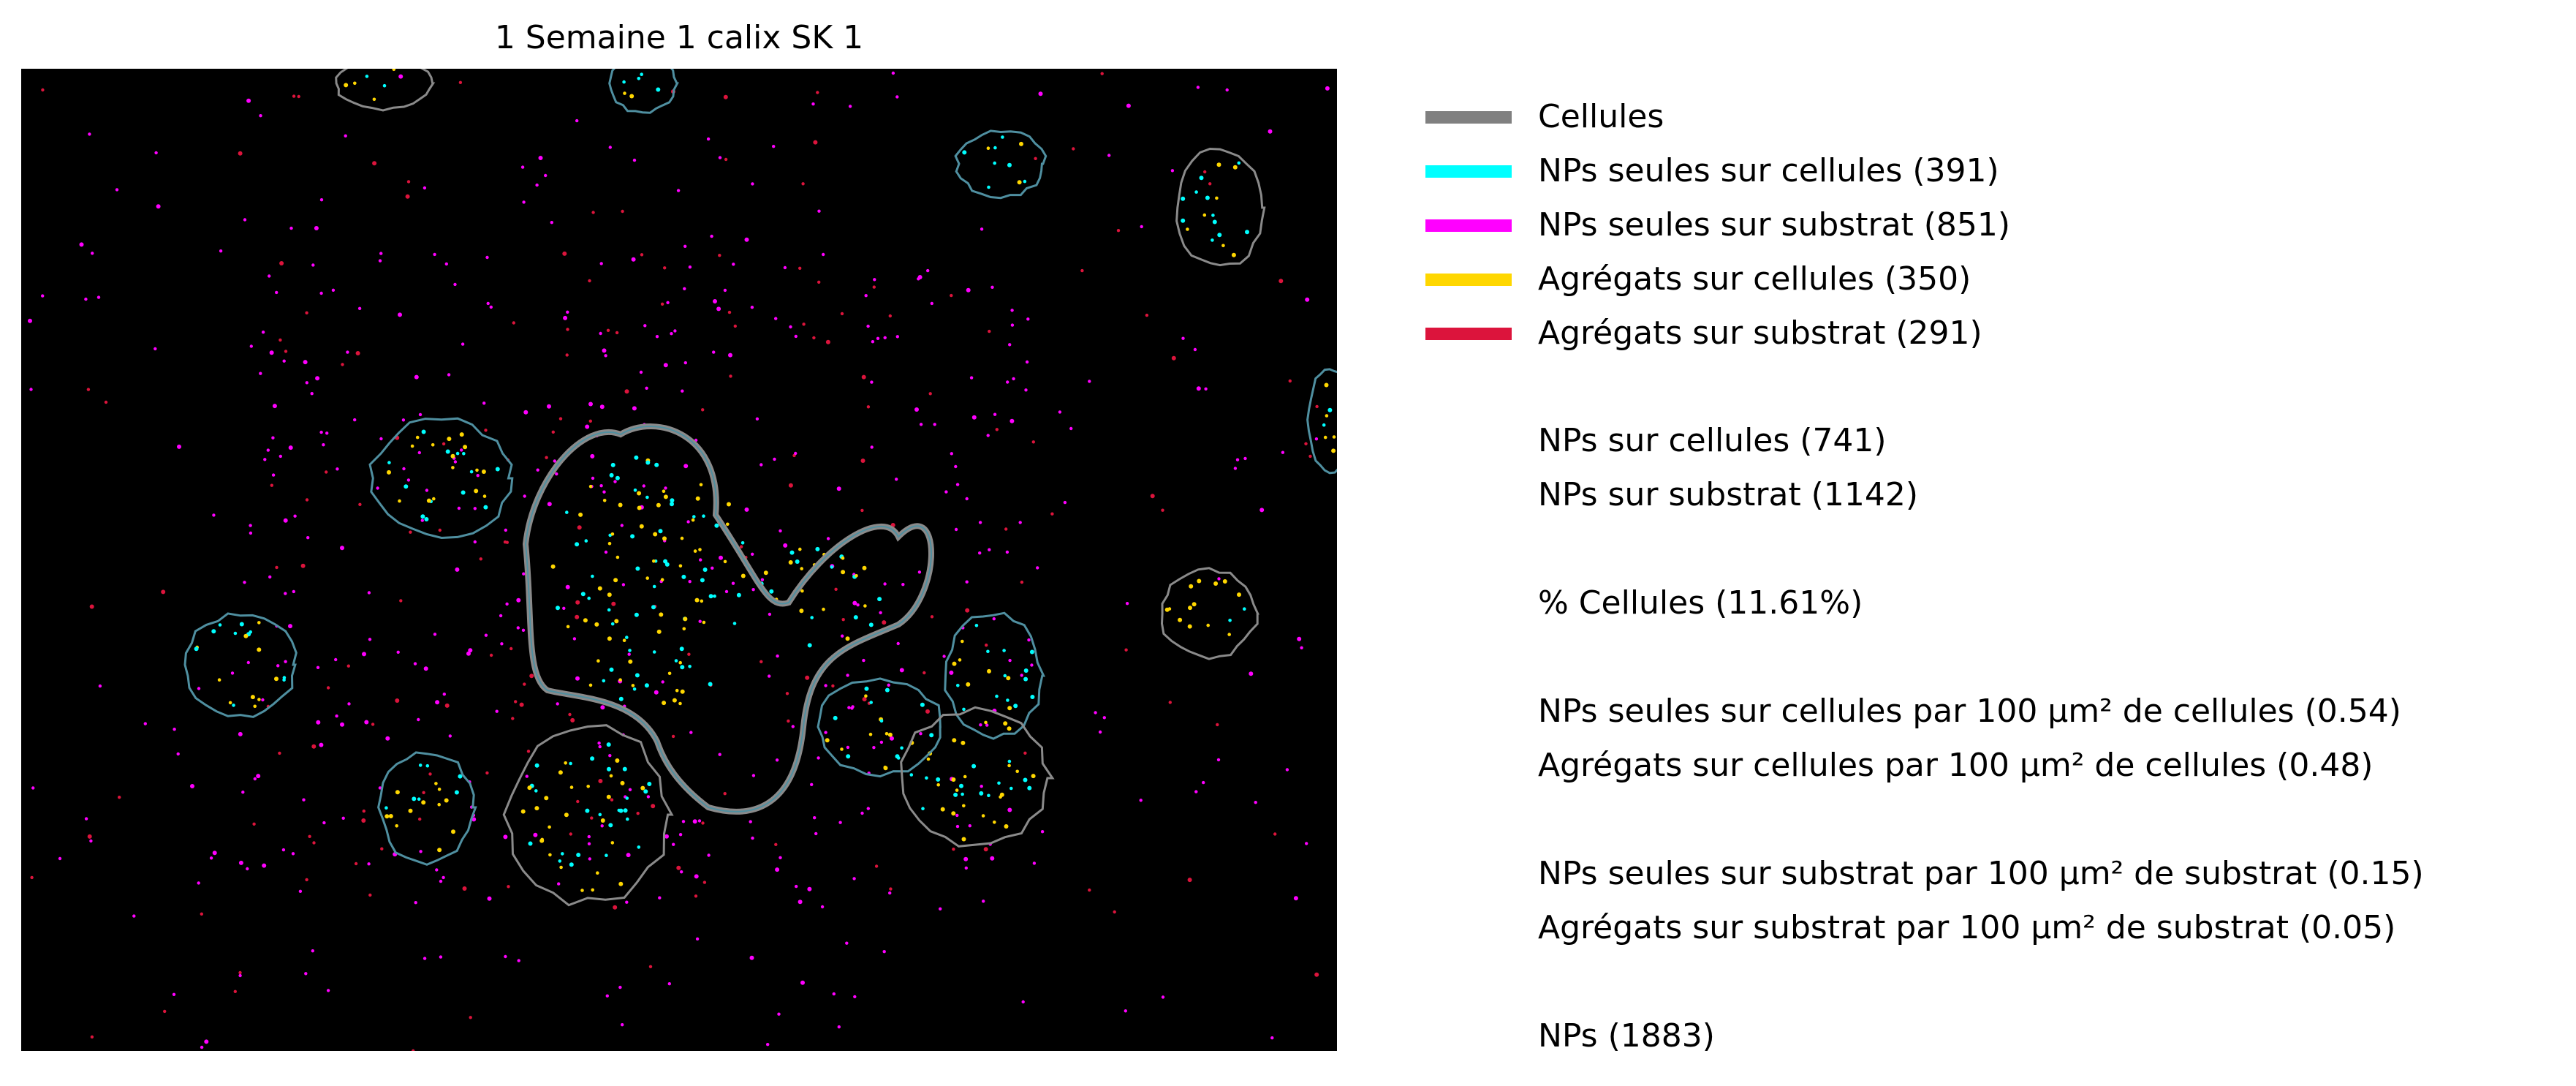  What do you see at coordinates (1220, 207) in the screenshot?
I see `cell-outline` at bounding box center [1220, 207].